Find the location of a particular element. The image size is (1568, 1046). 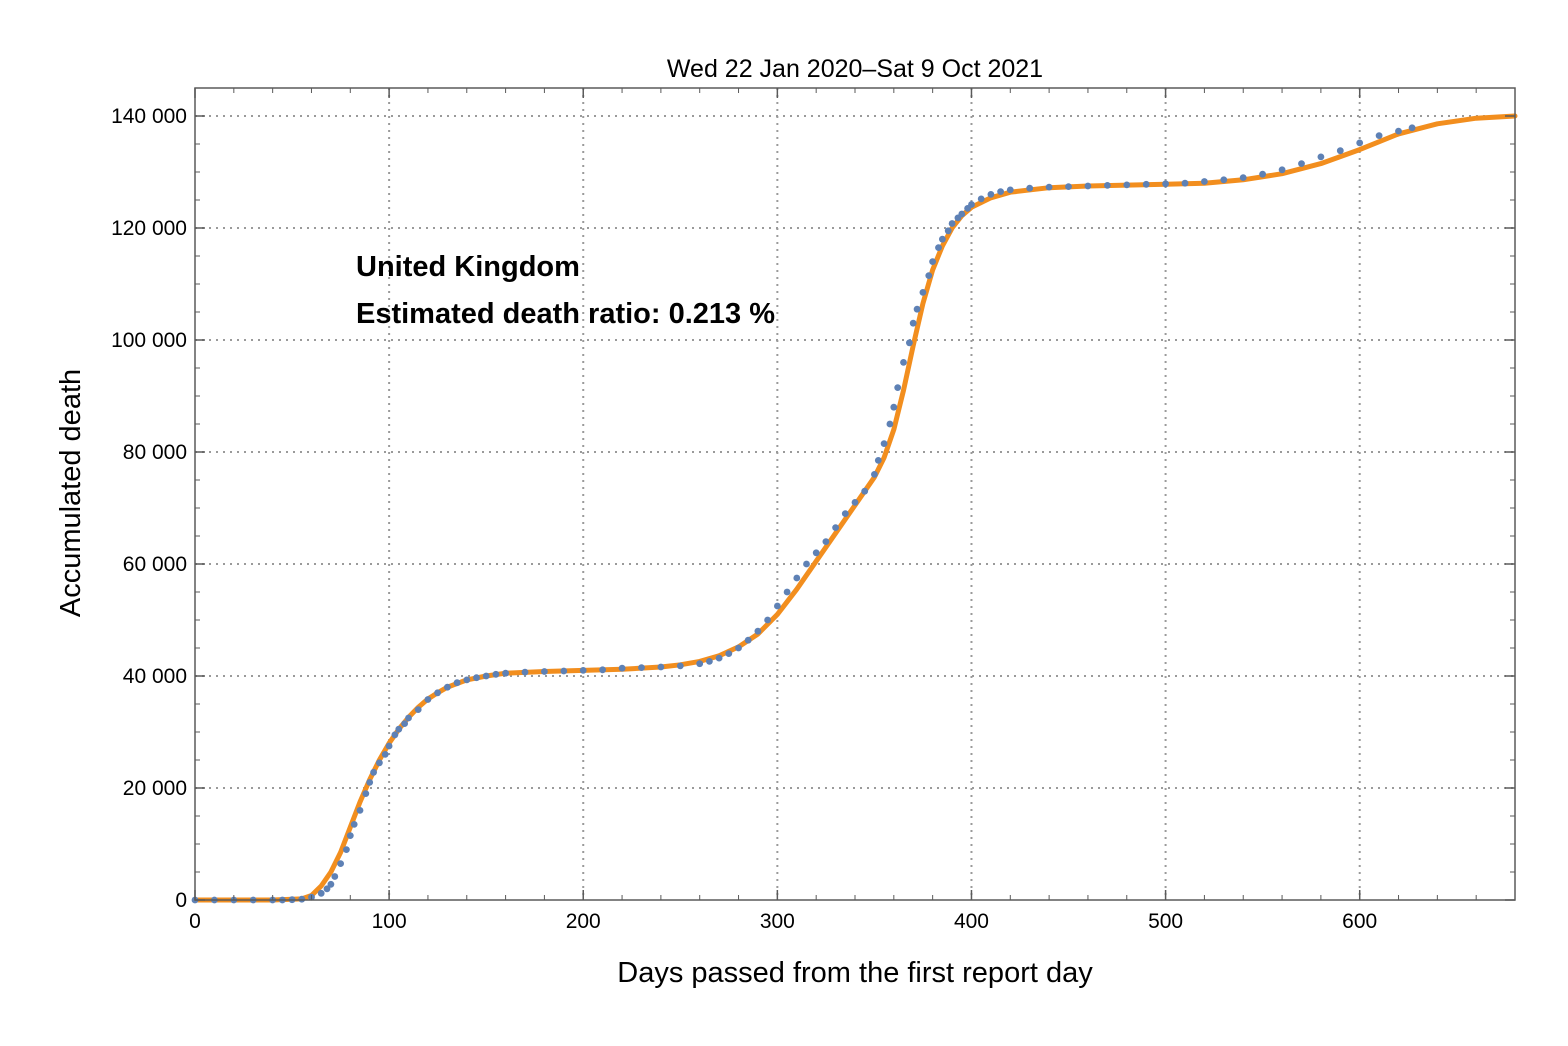

y-tick-label: 0 is located at coordinates (181, 900).